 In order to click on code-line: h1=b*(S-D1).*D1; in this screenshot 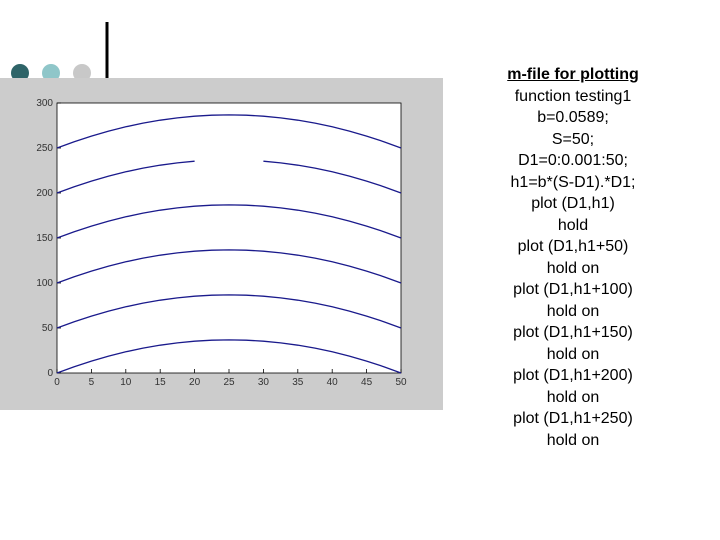, I will do `click(573, 182)`.